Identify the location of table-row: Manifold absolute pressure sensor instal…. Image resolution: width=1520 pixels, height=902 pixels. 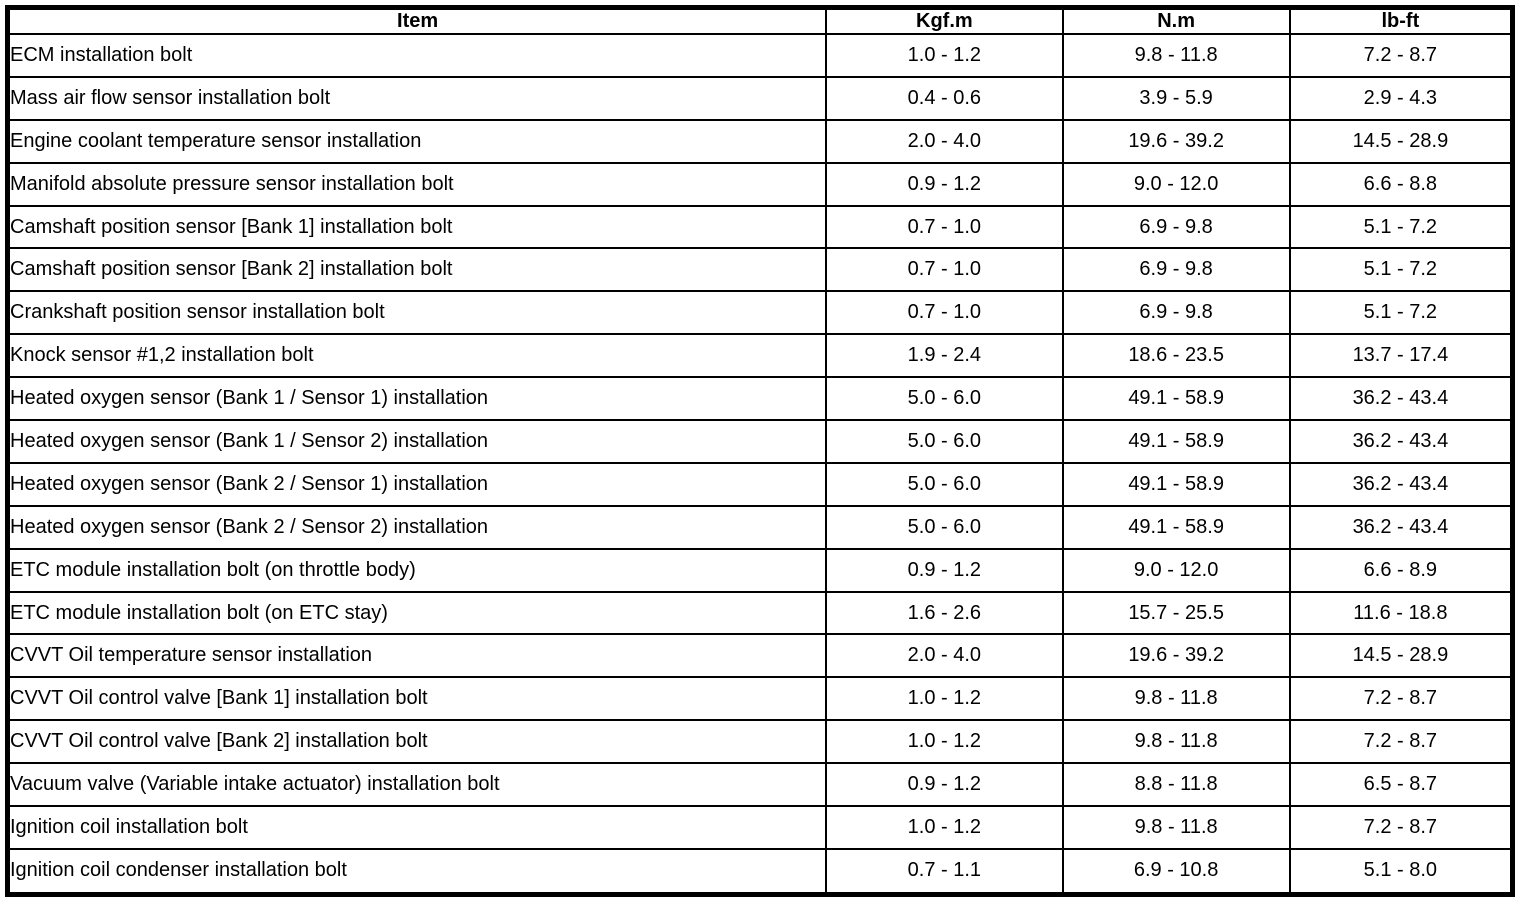
(760, 184).